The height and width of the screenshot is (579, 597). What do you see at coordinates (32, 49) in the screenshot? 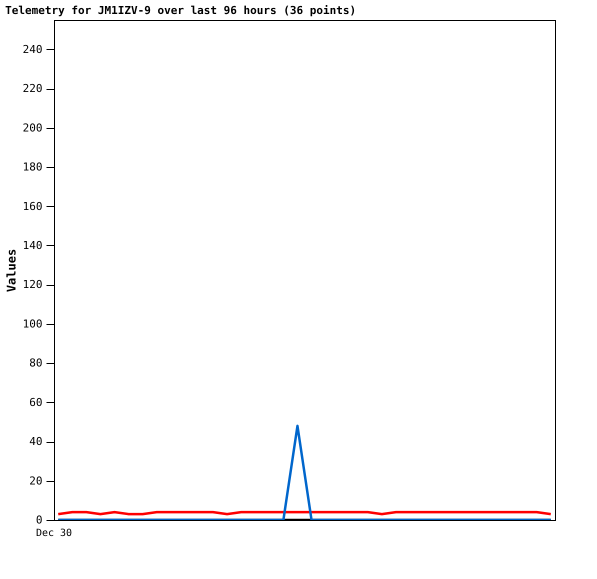
I see `y-tick-label: 240` at bounding box center [32, 49].